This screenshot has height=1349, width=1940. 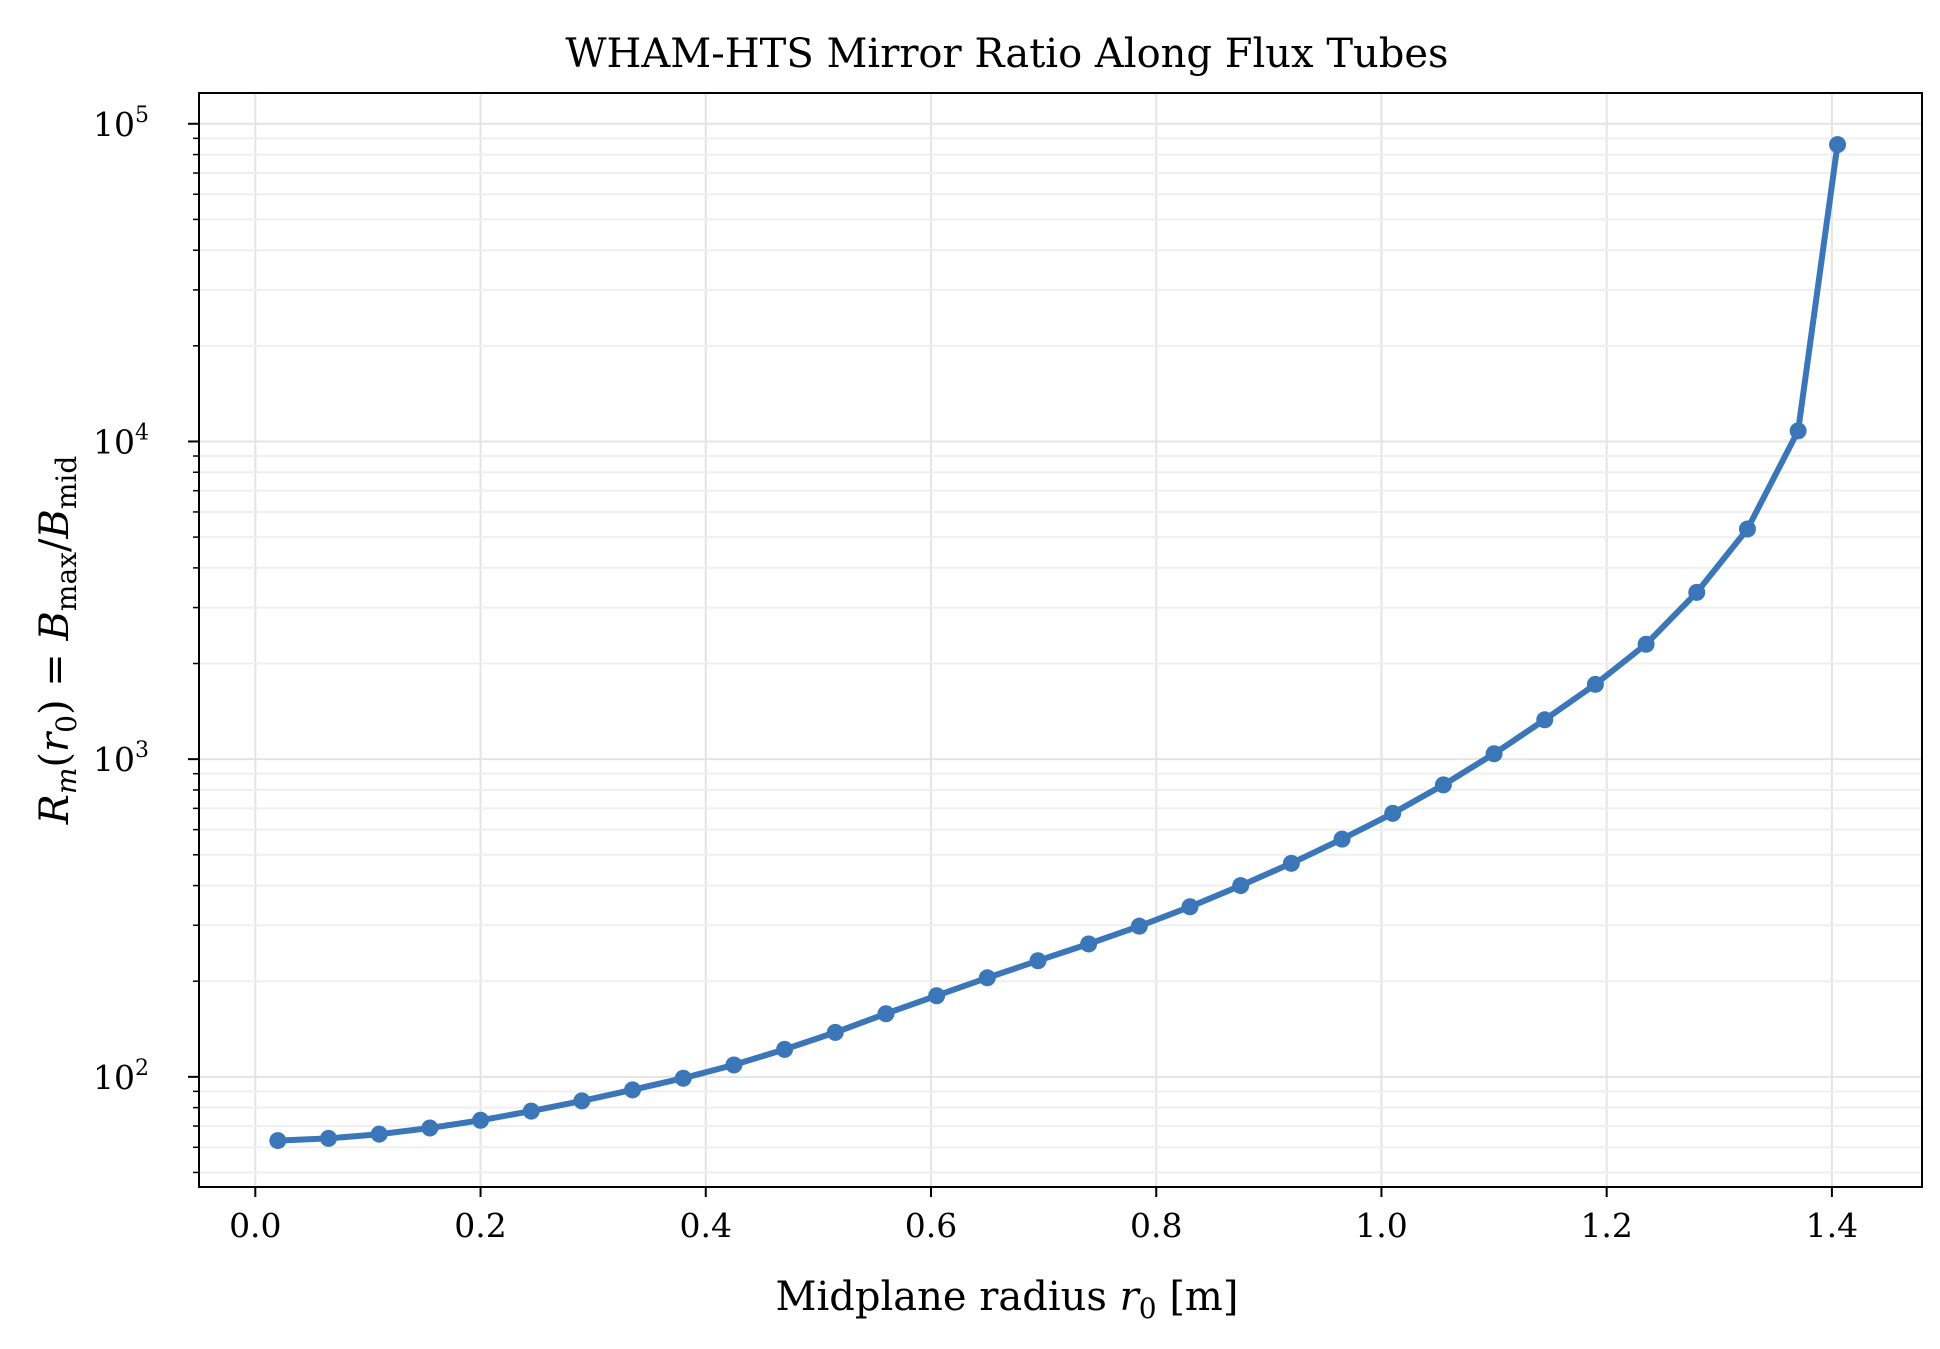 I want to click on x-tick-label: 0.2, so click(x=480, y=1225).